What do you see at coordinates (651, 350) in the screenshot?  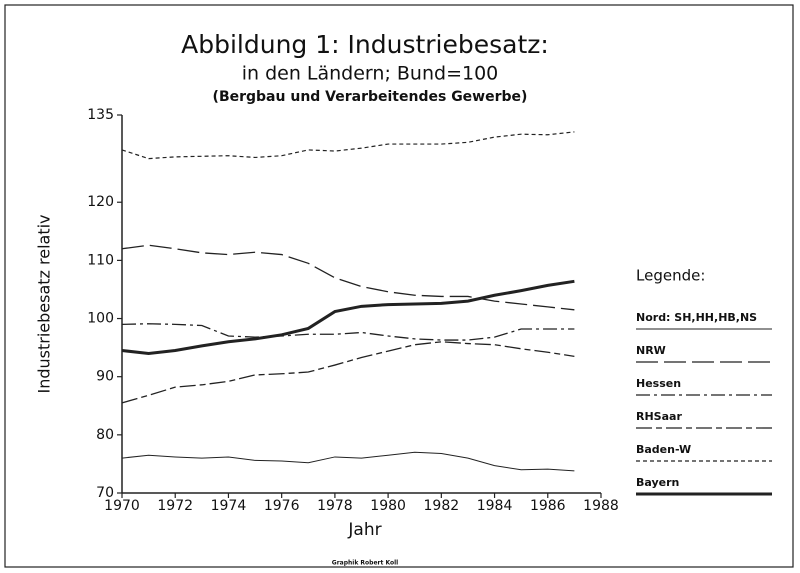 I see `legend-label: NRW` at bounding box center [651, 350].